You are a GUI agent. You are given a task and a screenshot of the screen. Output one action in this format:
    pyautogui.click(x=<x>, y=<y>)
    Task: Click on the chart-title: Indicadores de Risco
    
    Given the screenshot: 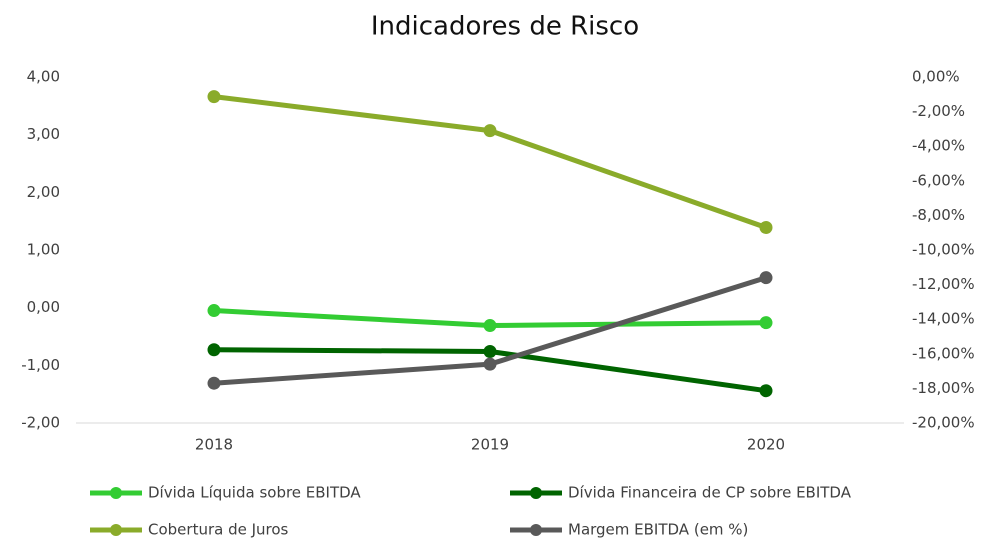 What is the action you would take?
    pyautogui.click(x=505, y=27)
    